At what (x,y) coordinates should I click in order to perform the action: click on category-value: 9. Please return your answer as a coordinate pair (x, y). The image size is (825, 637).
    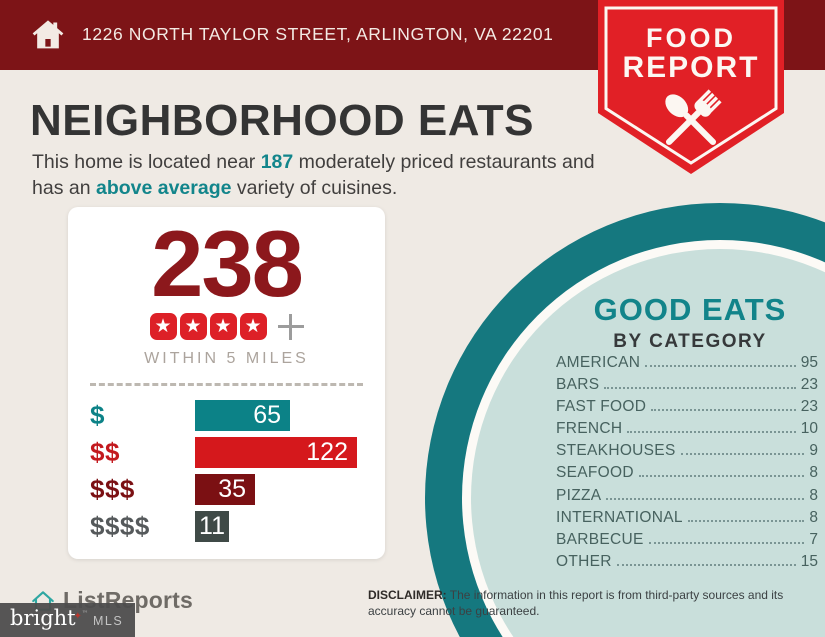
    Looking at the image, I should click on (813, 451).